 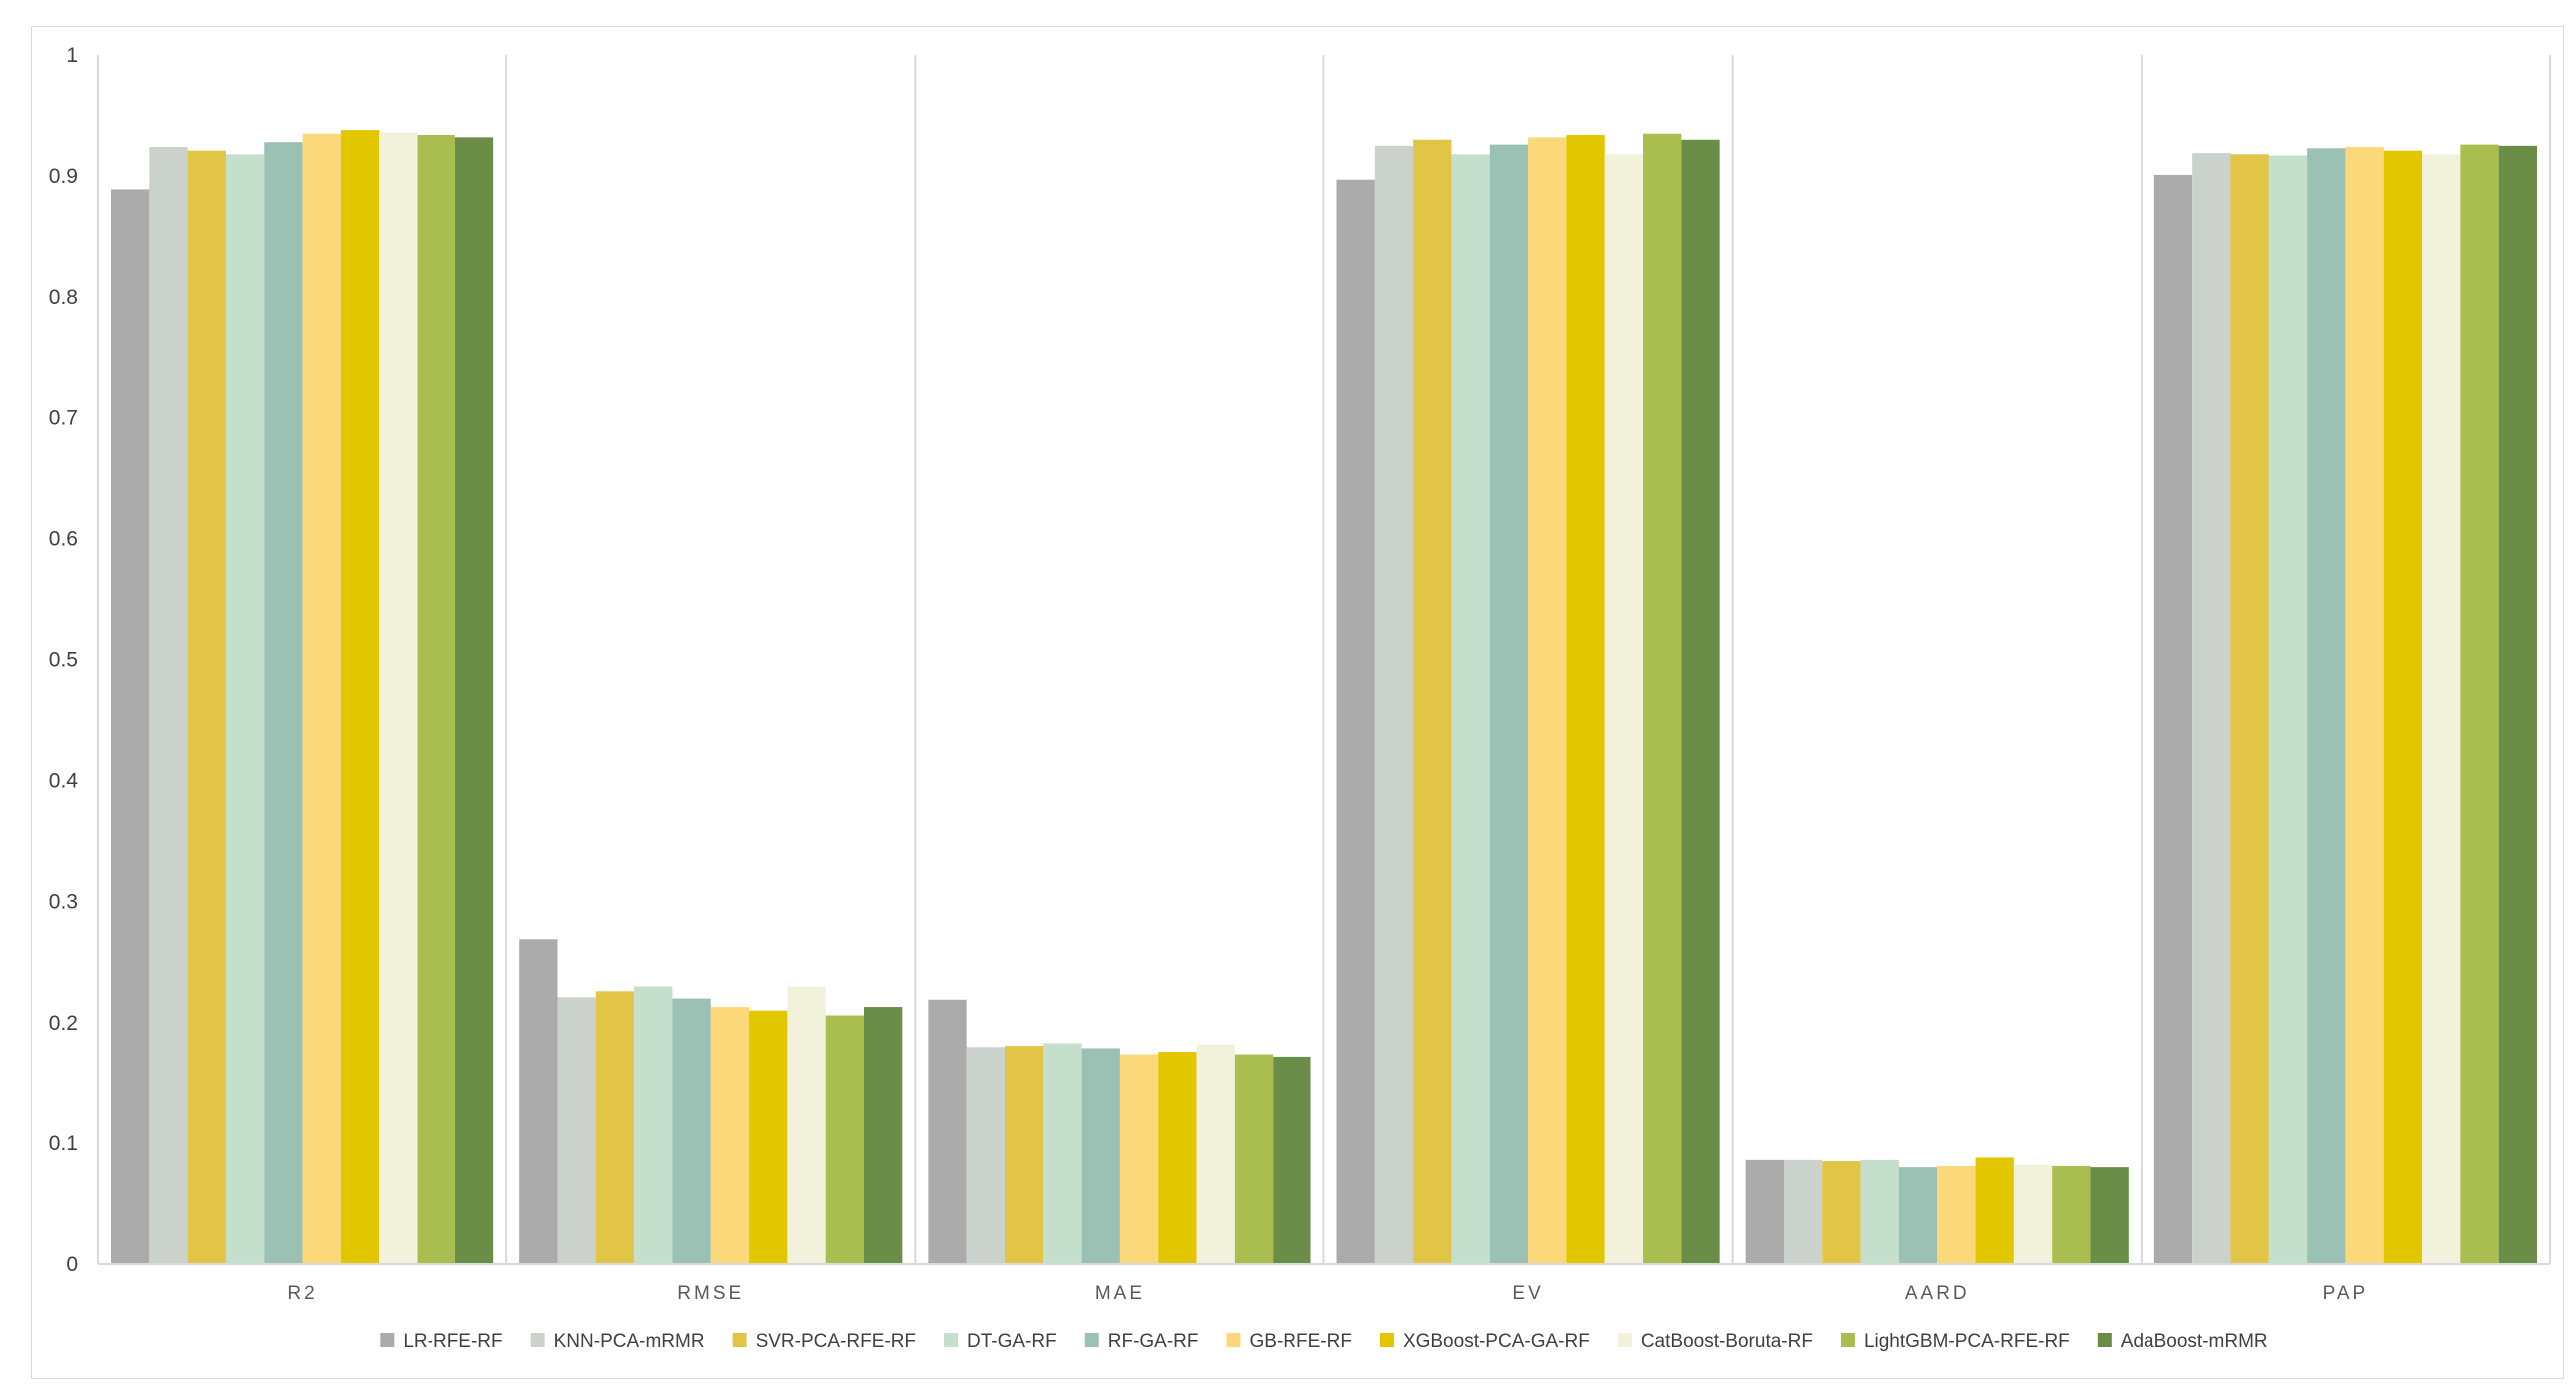 What do you see at coordinates (2288, 710) in the screenshot?
I see `bar-dt-ga-rf-pap` at bounding box center [2288, 710].